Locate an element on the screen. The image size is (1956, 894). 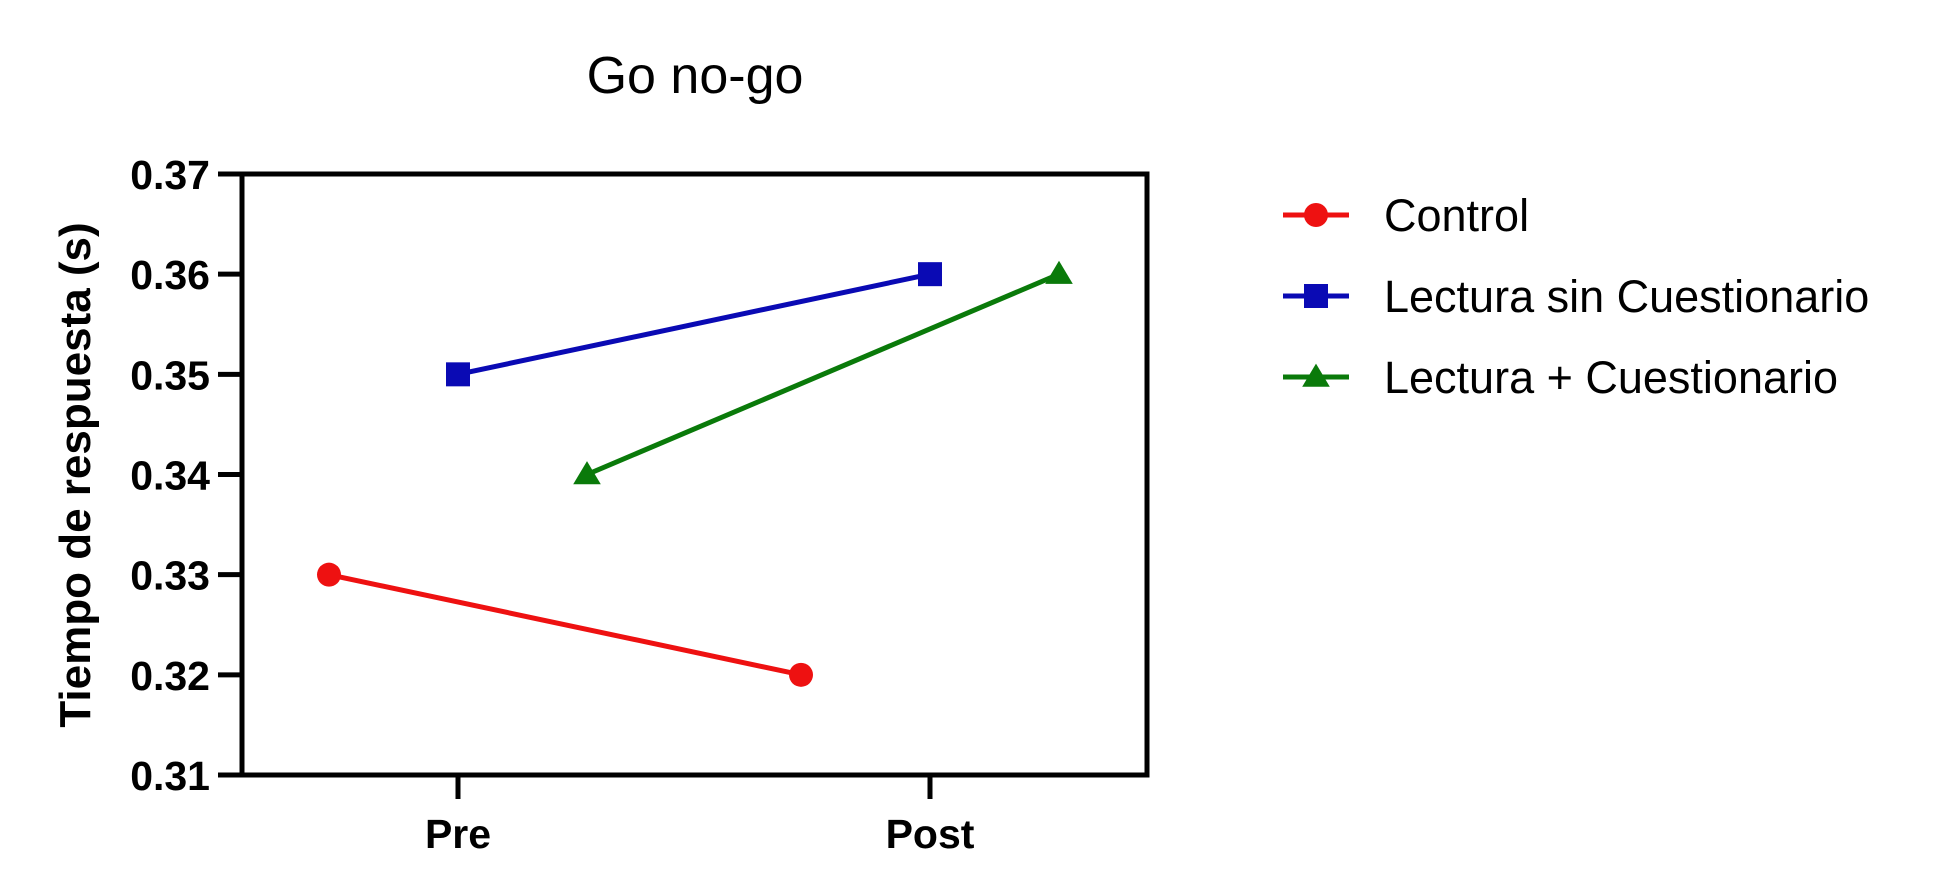
legend-label: Control is located at coordinates (1456, 215).